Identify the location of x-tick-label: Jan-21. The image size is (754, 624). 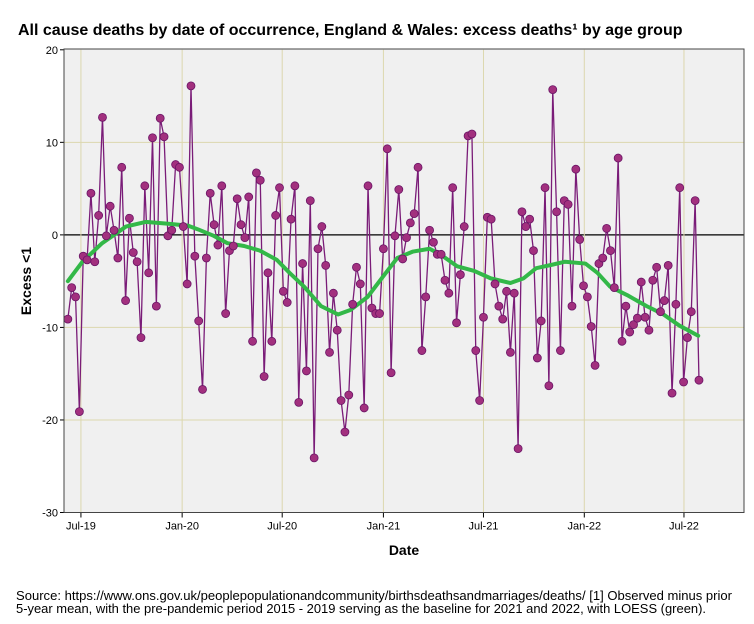
(384, 527).